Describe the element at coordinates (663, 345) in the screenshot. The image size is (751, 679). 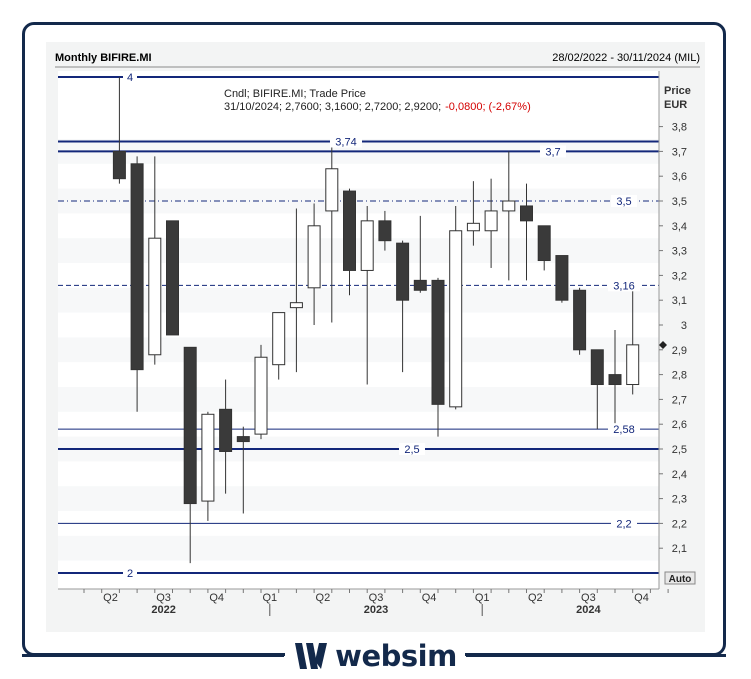
I see `price-marker-icon` at that location.